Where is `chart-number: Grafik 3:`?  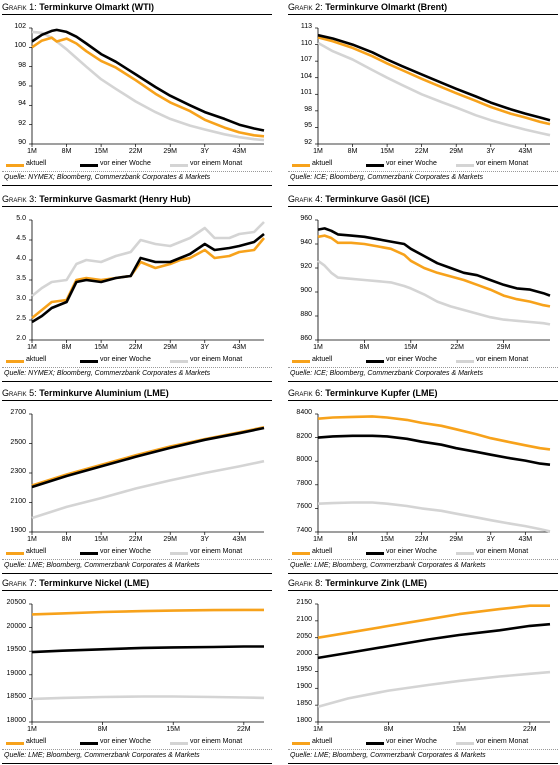
chart-number: Grafik 3: is located at coordinates (19, 199).